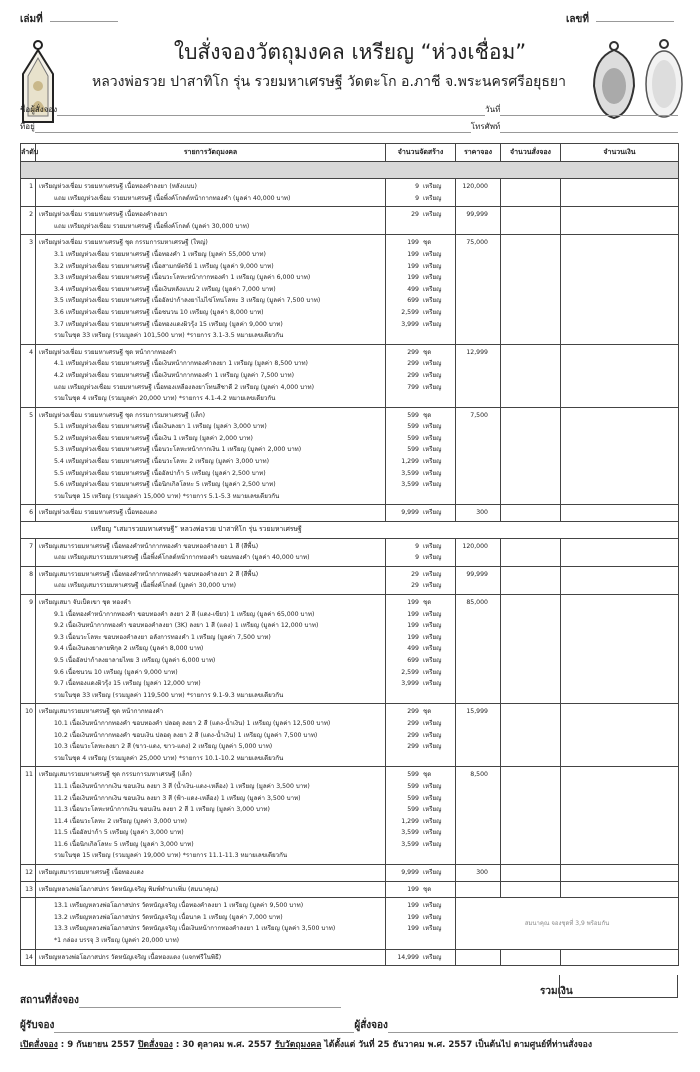  I want to click on quantity-line: 299 เหรียญ, so click(420, 376).